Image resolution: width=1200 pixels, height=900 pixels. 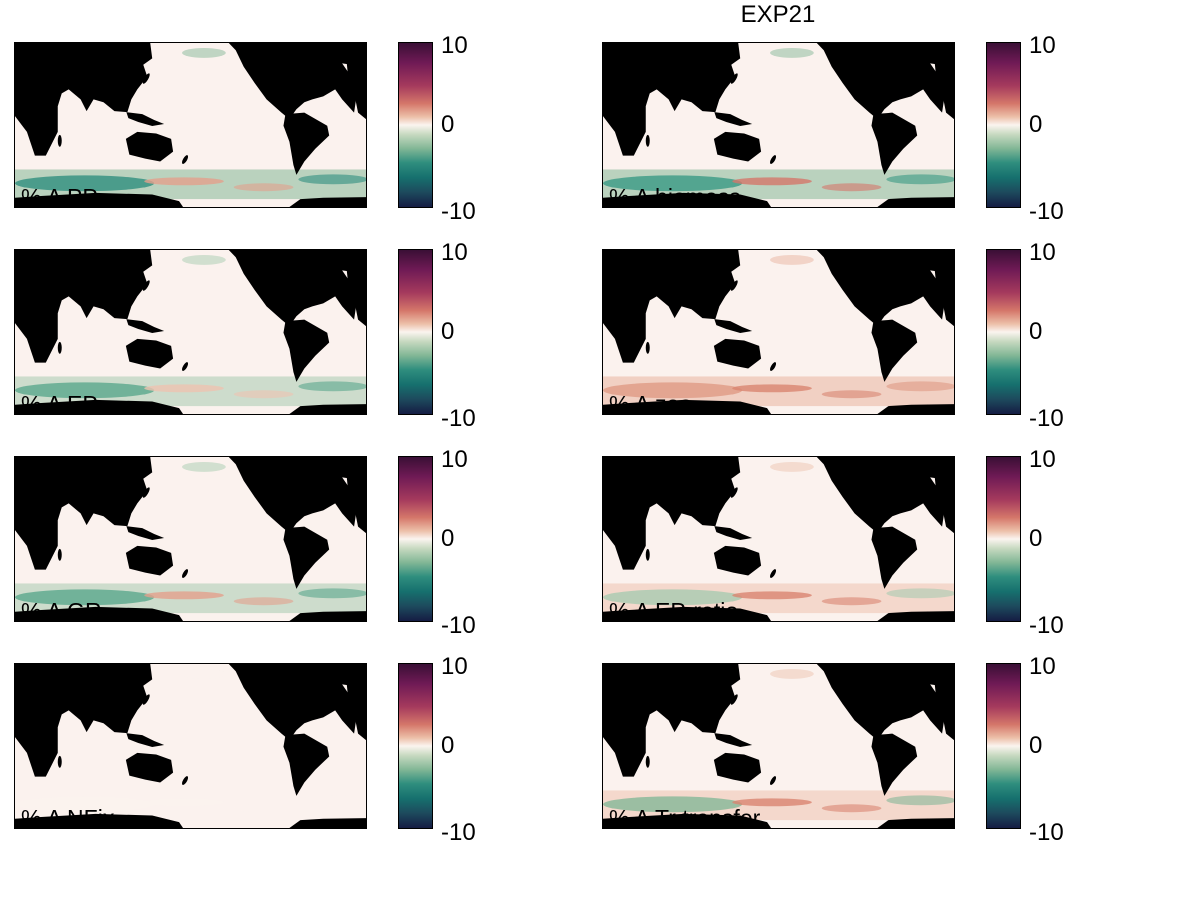 I want to click on panel-label: % Δ EP, so click(x=59, y=403).